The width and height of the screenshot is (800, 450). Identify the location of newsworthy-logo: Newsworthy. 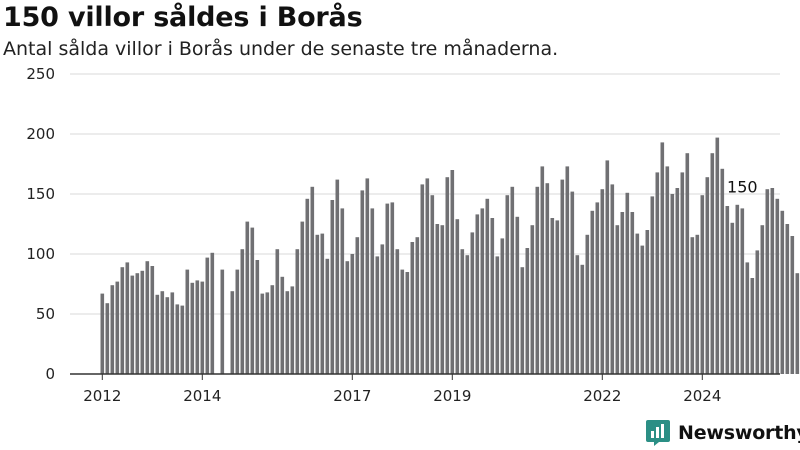
(722, 433).